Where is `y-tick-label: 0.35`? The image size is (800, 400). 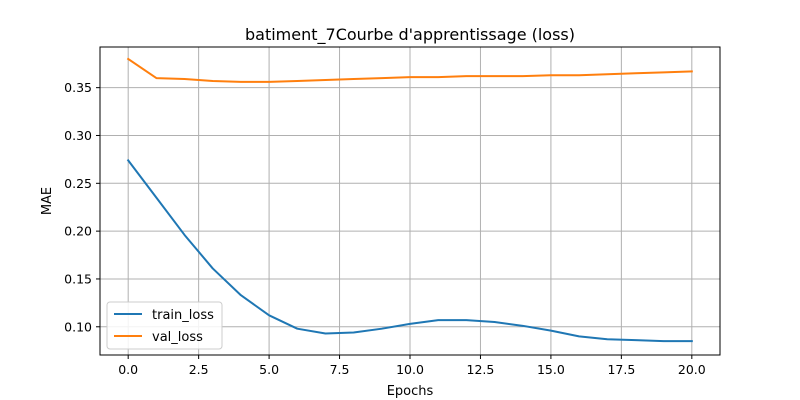 y-tick-label: 0.35 is located at coordinates (78, 87).